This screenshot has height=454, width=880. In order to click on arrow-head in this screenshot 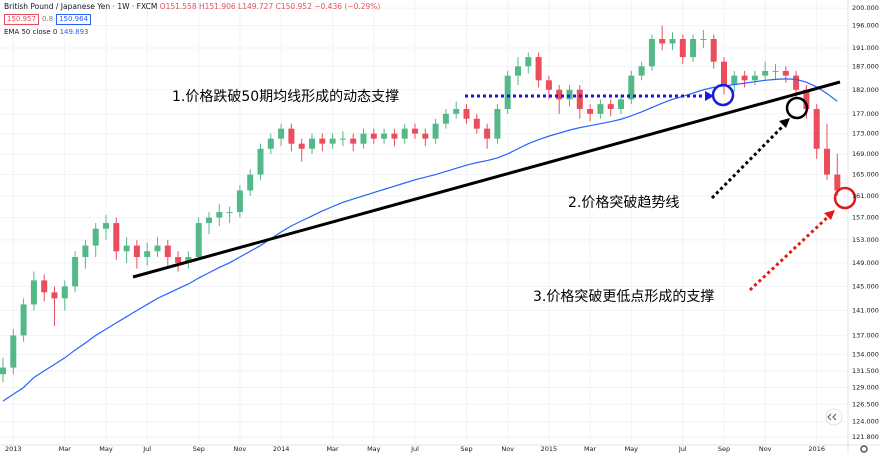, I will do `click(784, 123)`.